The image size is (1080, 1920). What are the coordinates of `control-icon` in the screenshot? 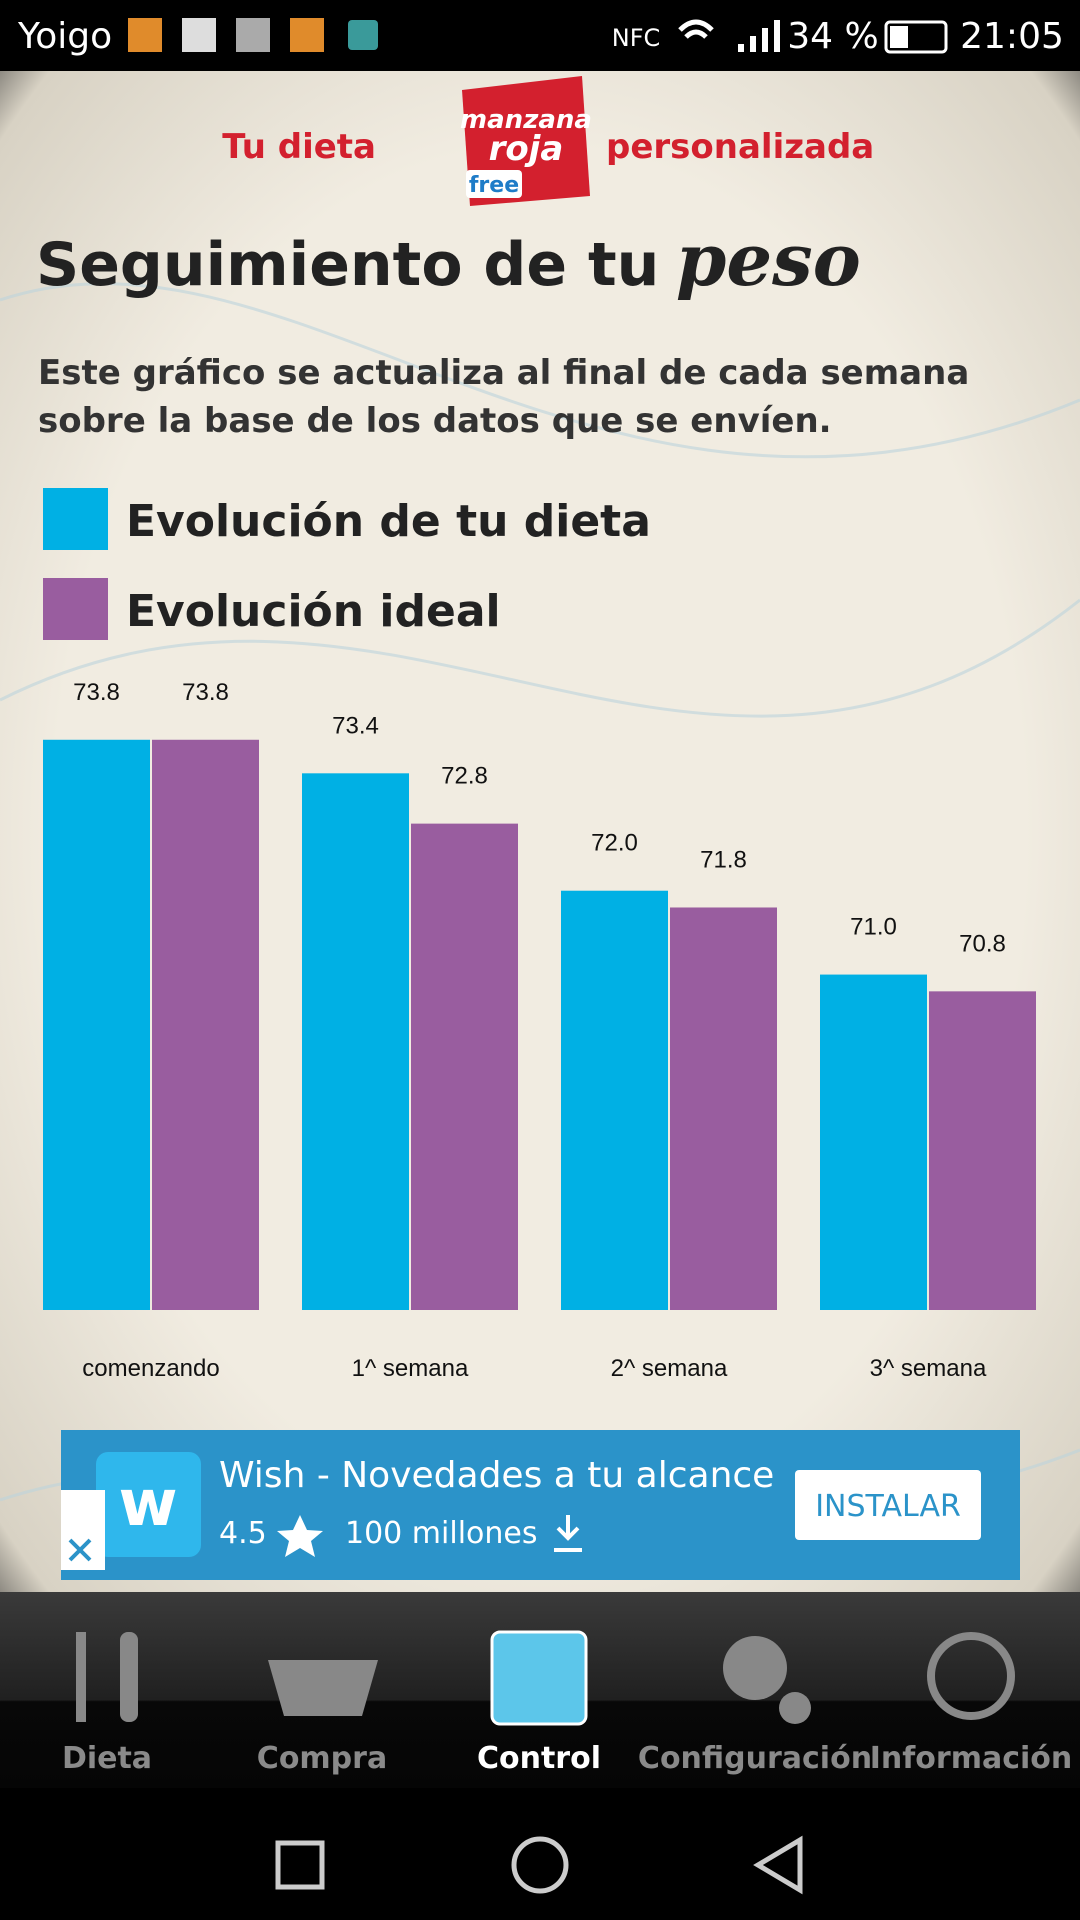 It's located at (539, 1678).